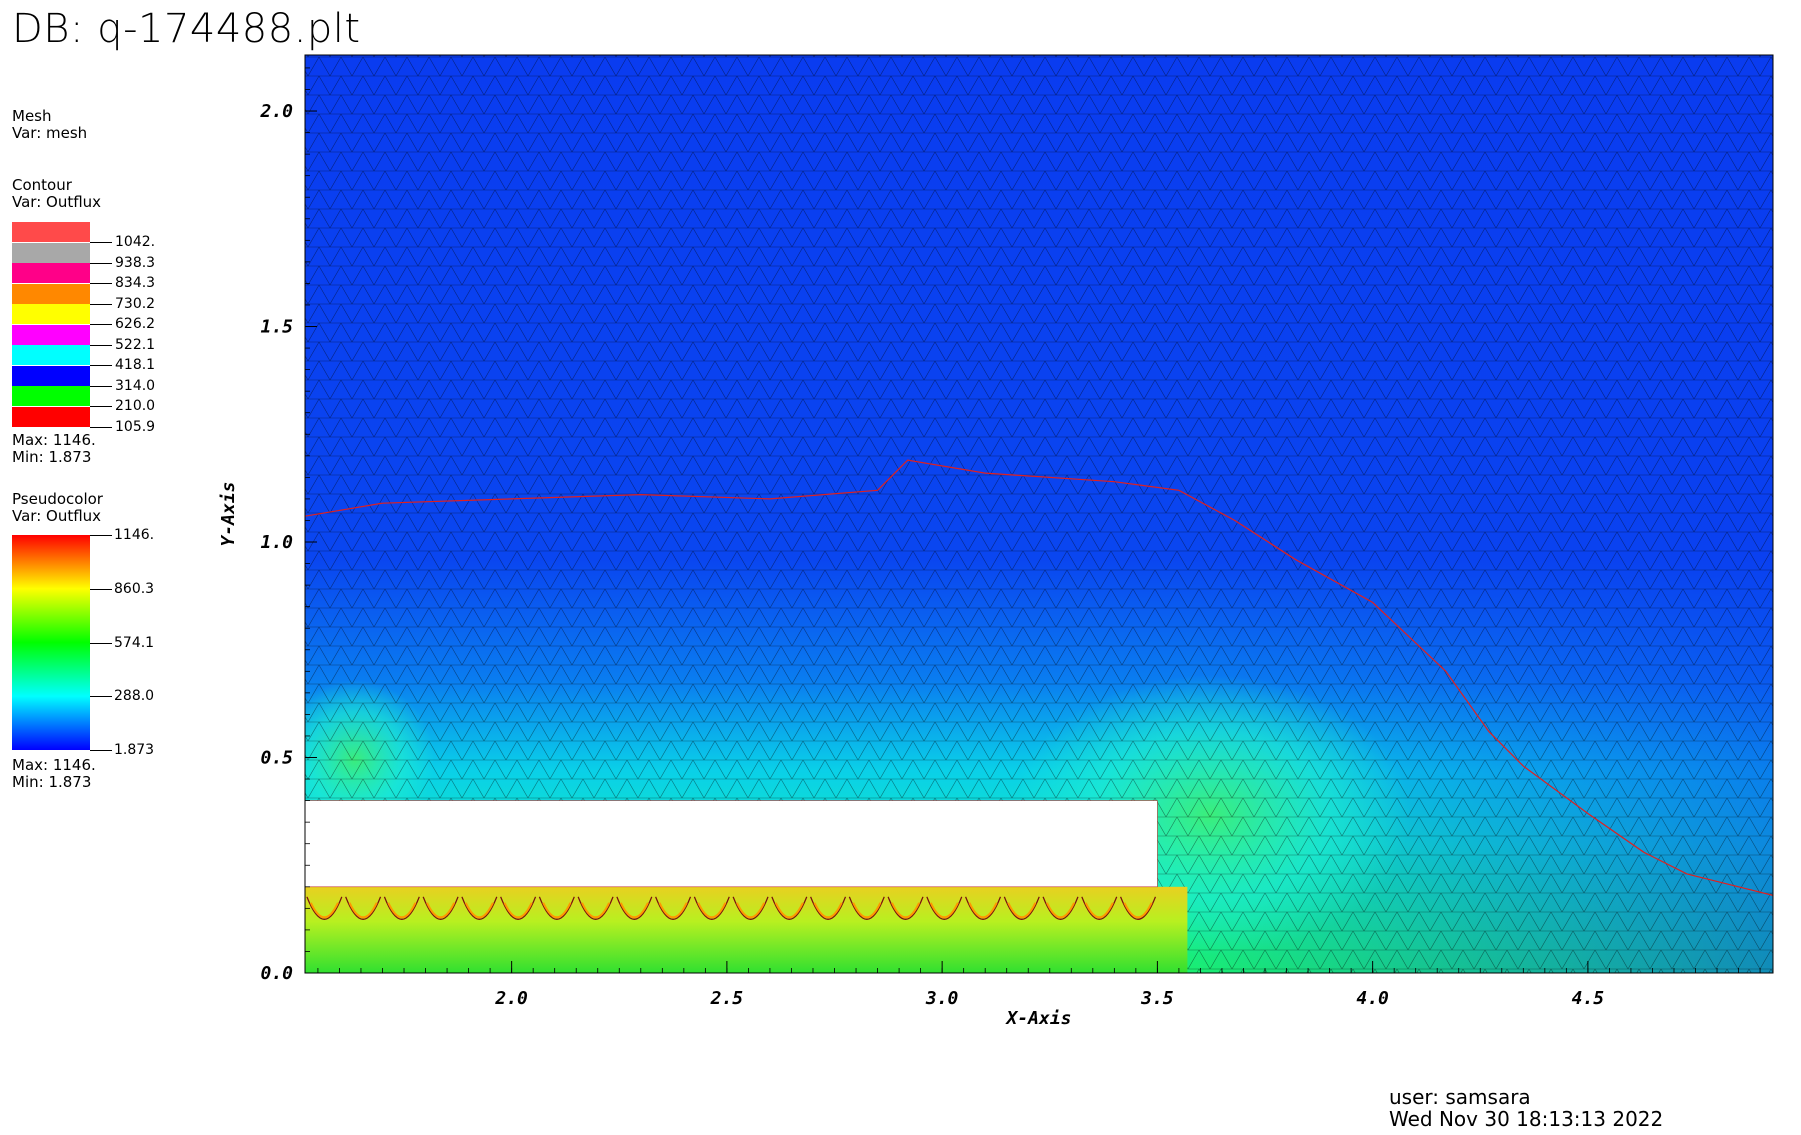 This screenshot has height=1135, width=1801. I want to click on y-tick-label: 2.0, so click(276, 111).